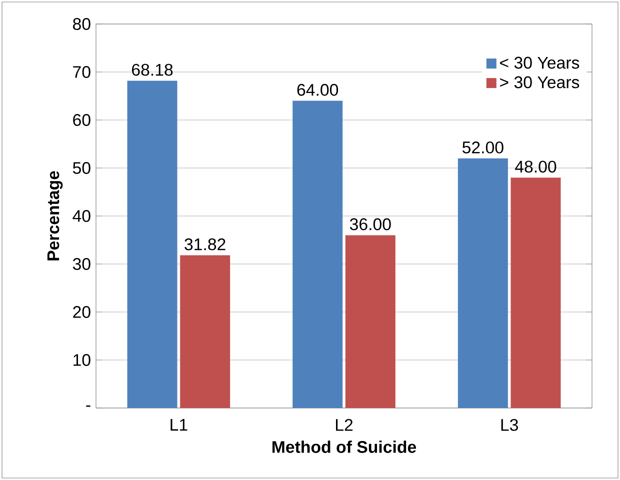 This screenshot has width=620, height=480. I want to click on y-tick-label: 80, so click(81, 24).